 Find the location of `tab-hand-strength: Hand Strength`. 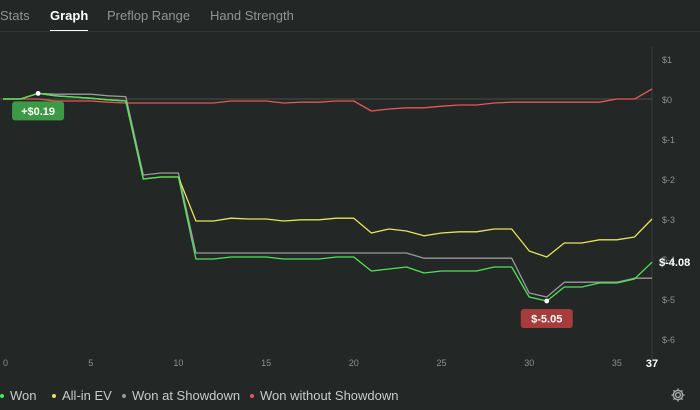

tab-hand-strength: Hand Strength is located at coordinates (252, 15).